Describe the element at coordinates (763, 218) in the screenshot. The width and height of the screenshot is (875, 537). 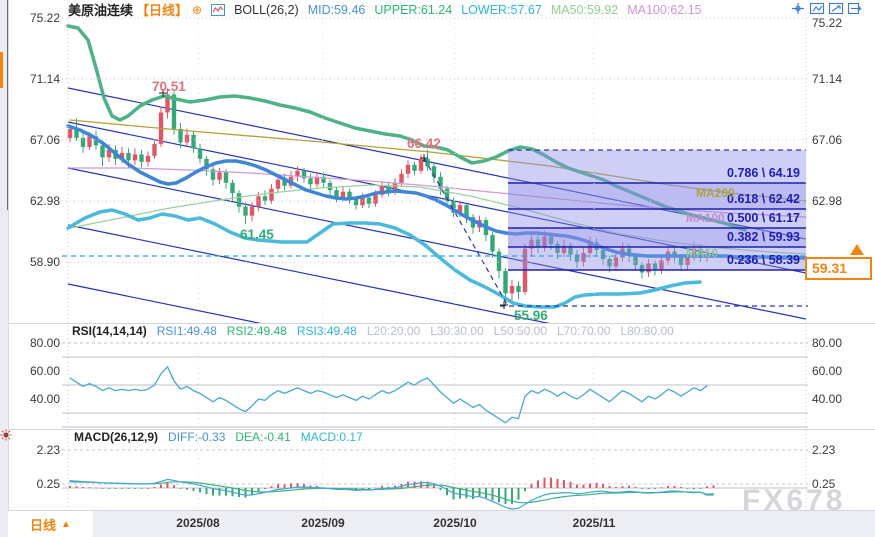
I see `fib-level-label: 0.500 \ 61.17` at that location.